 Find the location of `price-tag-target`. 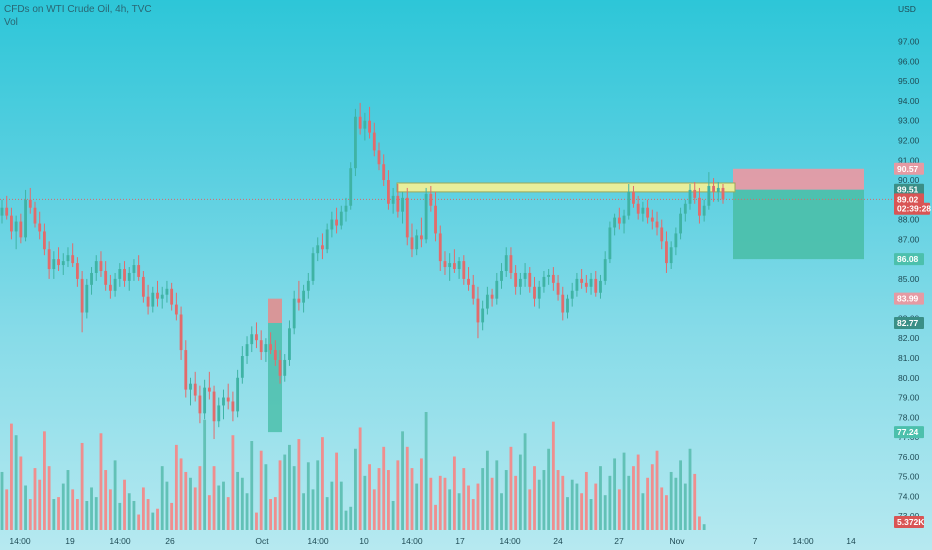

price-tag-target is located at coordinates (909, 259).